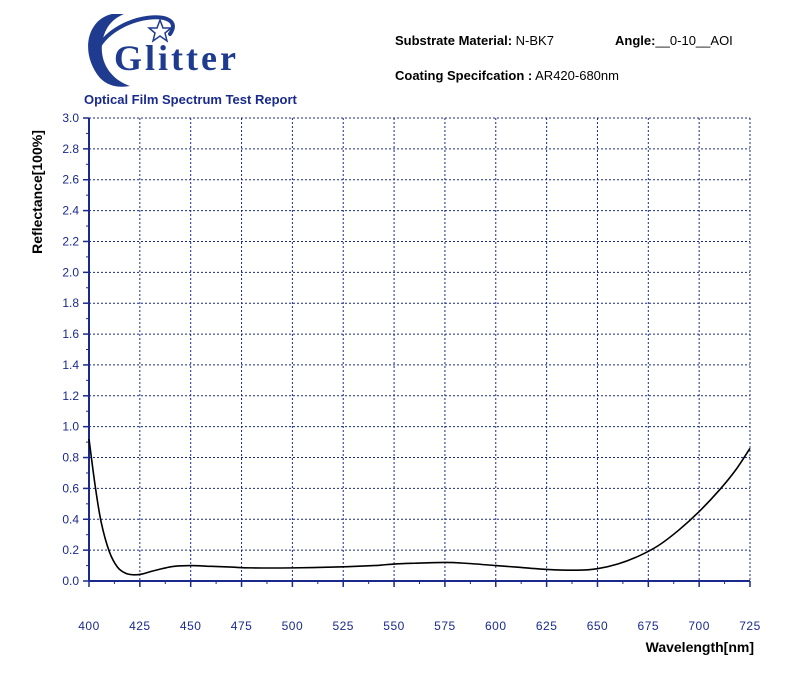 This screenshot has height=697, width=806. I want to click on coating-value: AR420-680nm, so click(577, 75).